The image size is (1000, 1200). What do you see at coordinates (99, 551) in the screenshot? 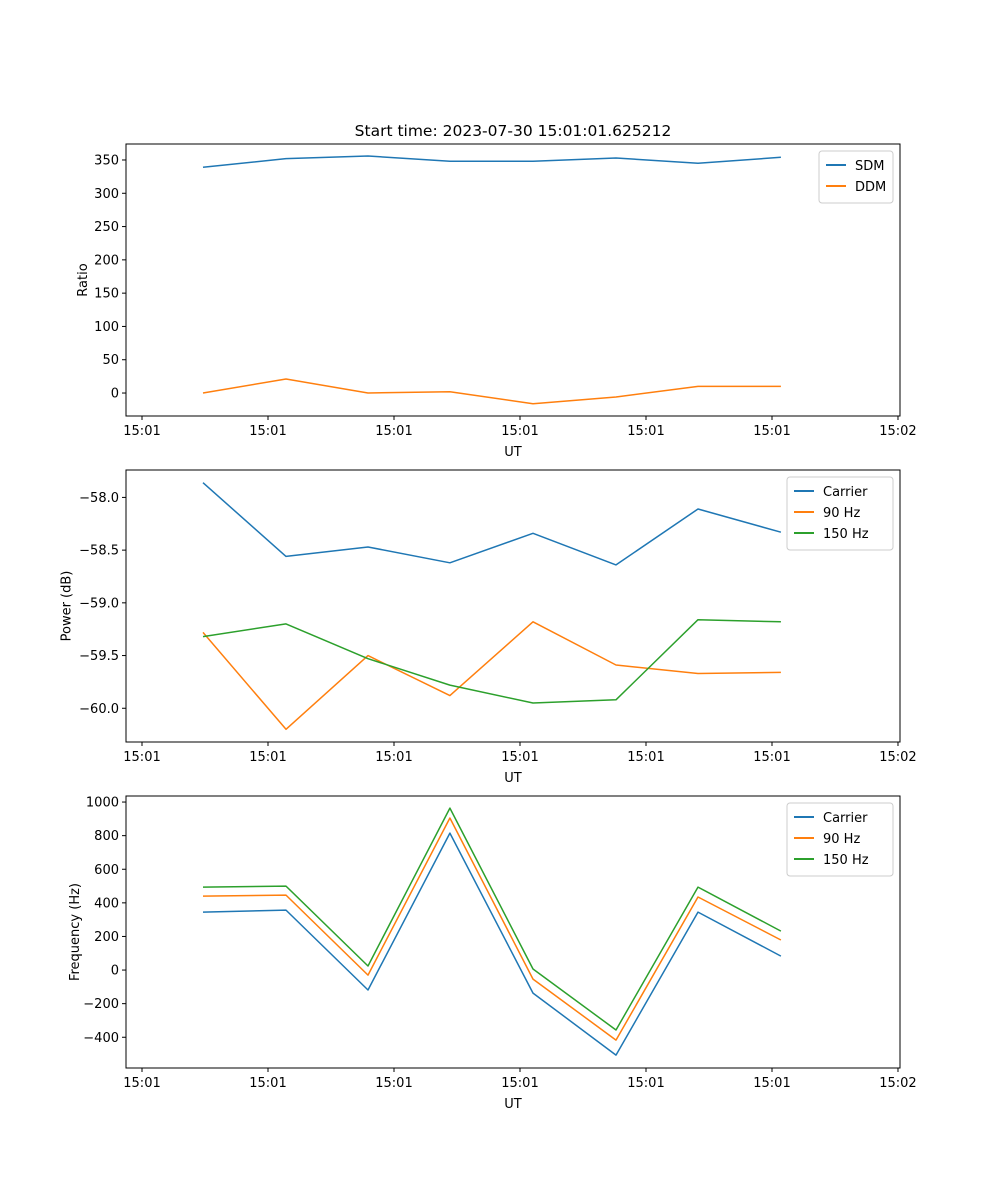
I see `y-tick-label: −58.5` at bounding box center [99, 551].